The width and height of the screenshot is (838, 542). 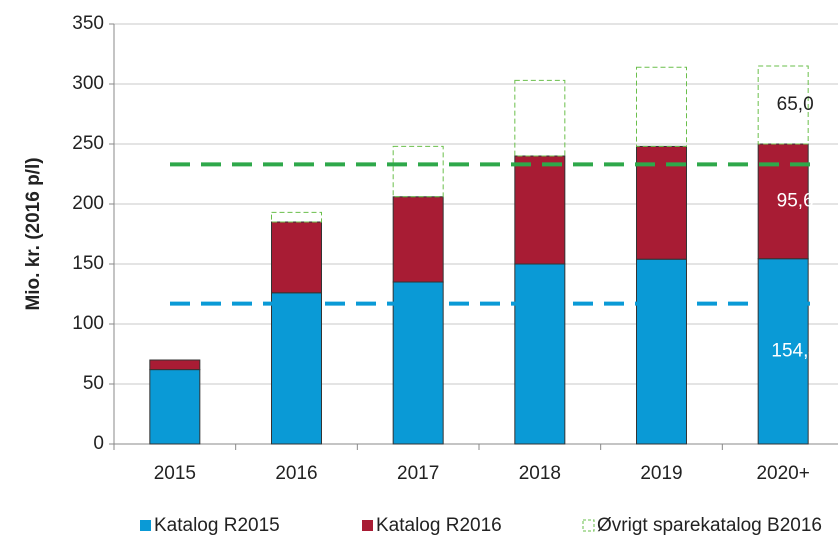 I want to click on y-tick-label: 0, so click(x=98, y=443).